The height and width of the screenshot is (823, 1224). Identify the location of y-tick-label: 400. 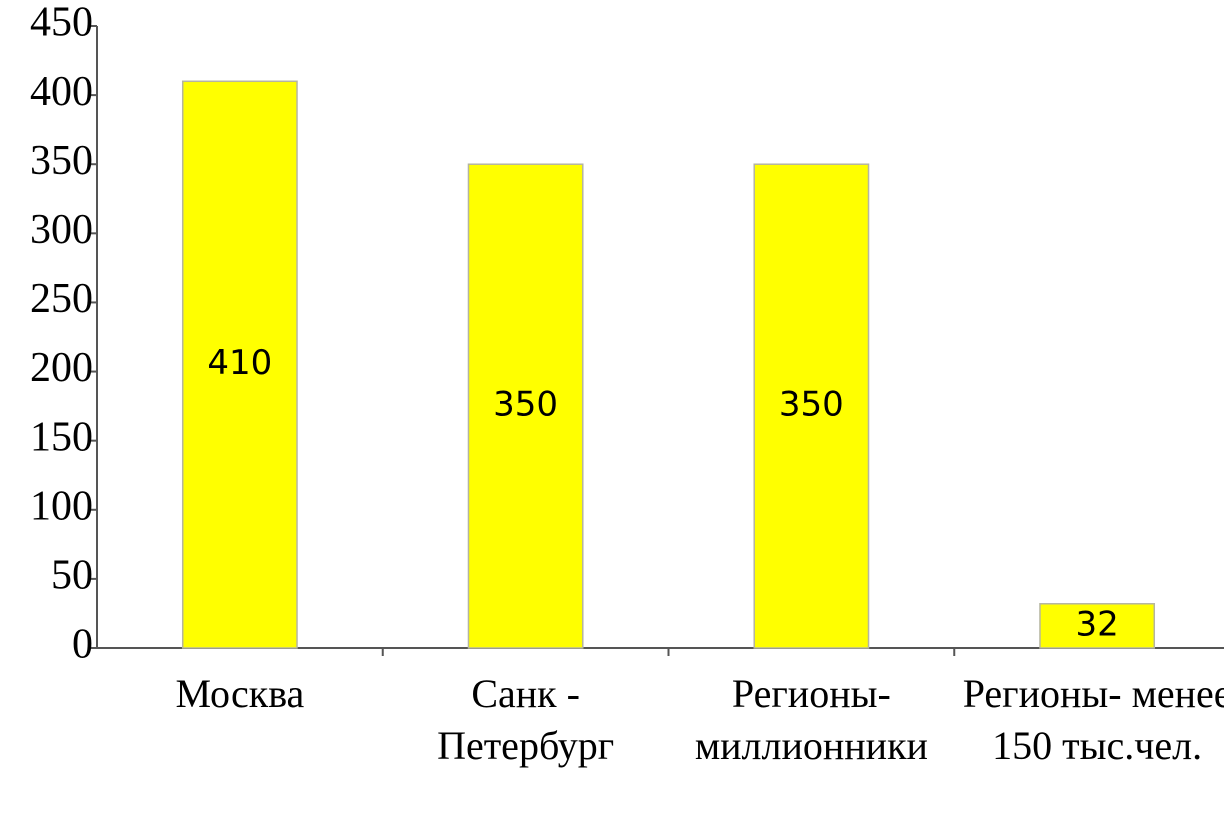
(61, 92).